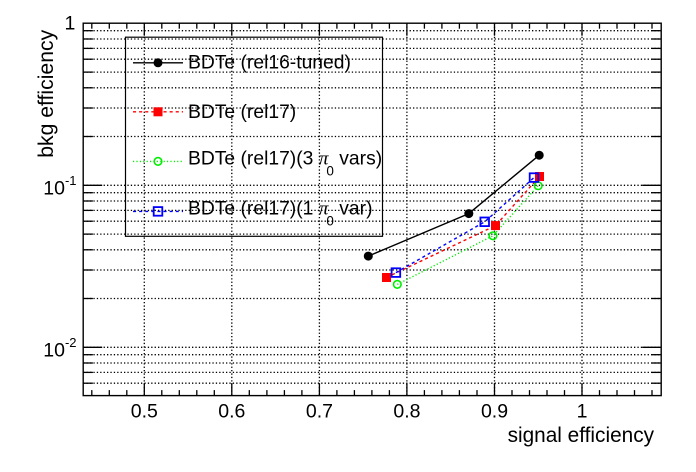 The width and height of the screenshot is (696, 472). Describe the element at coordinates (242, 112) in the screenshot. I see `svg-text: BDTe (rel17)` at that location.